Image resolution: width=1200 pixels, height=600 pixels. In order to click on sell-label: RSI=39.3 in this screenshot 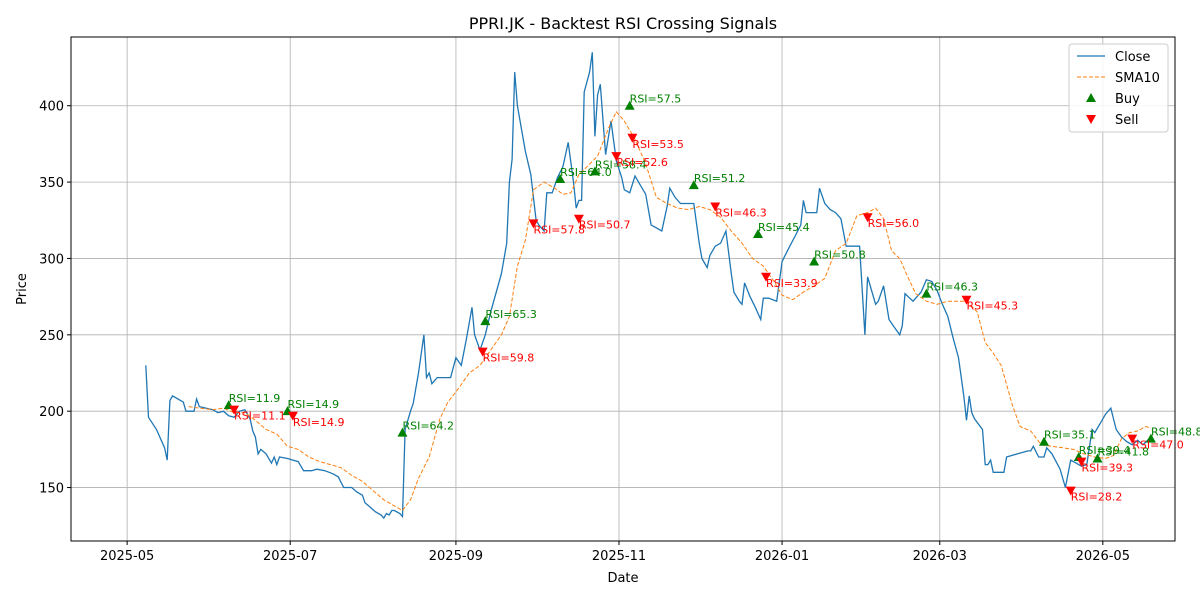, I will do `click(1107, 468)`.